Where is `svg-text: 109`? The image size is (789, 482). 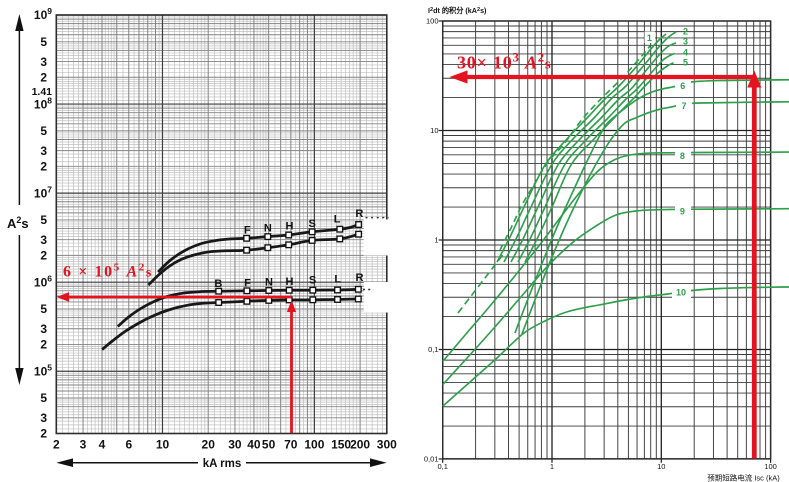 svg-text: 109 is located at coordinates (43, 14).